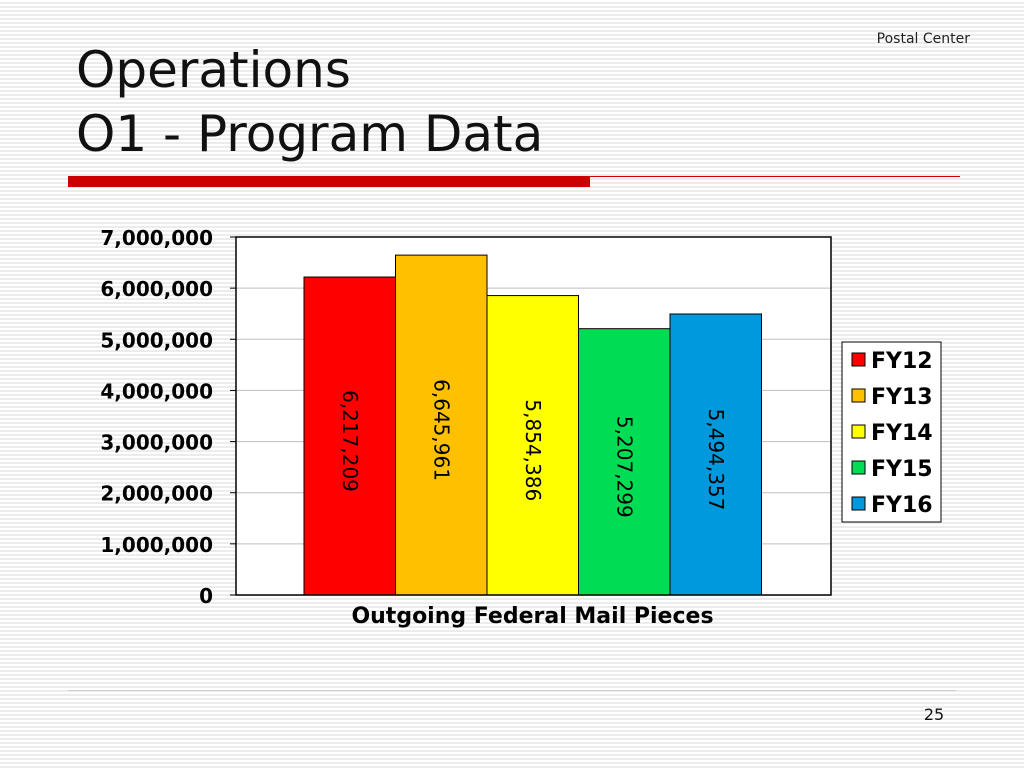 The width and height of the screenshot is (1024, 768). I want to click on legend-label-fy14: FY14, so click(902, 433).